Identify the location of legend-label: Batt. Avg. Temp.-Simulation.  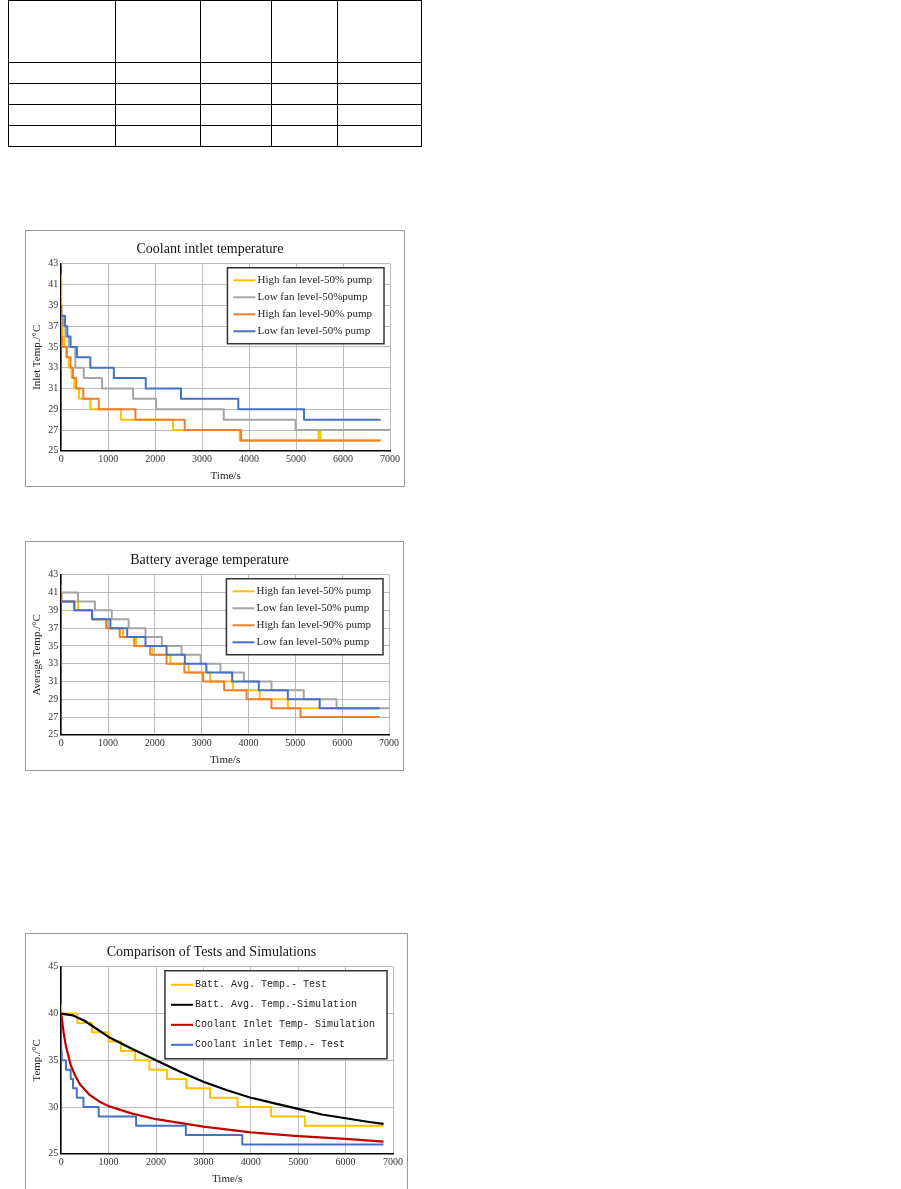
(275, 1005).